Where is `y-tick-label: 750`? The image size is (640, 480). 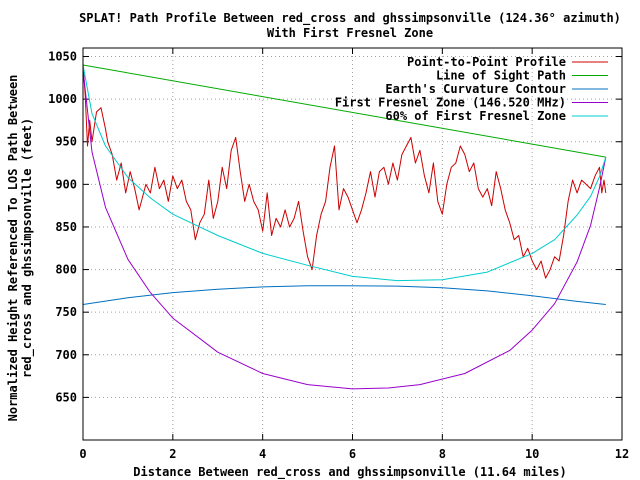
y-tick-label: 750 is located at coordinates (66, 312).